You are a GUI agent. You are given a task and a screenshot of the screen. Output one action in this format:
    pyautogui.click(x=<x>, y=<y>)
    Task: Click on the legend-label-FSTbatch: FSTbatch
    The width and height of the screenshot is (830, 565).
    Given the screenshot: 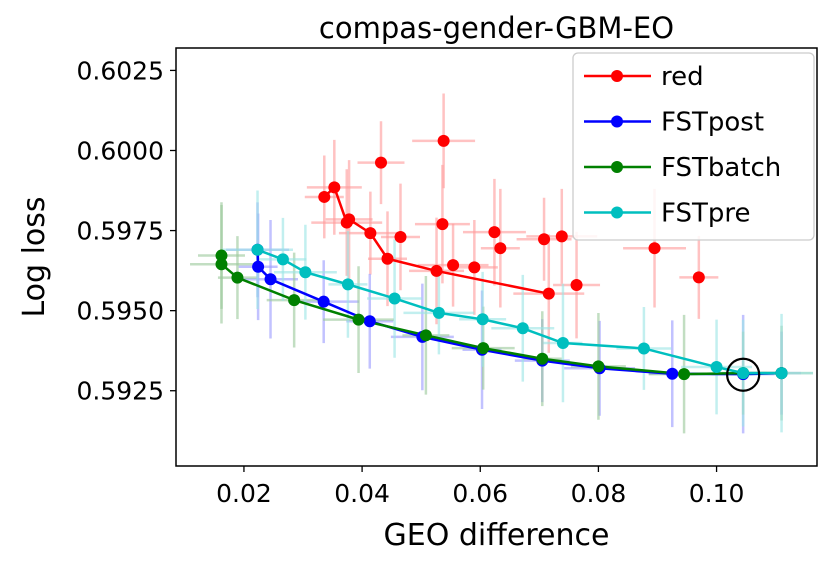 What is the action you would take?
    pyautogui.click(x=721, y=168)
    